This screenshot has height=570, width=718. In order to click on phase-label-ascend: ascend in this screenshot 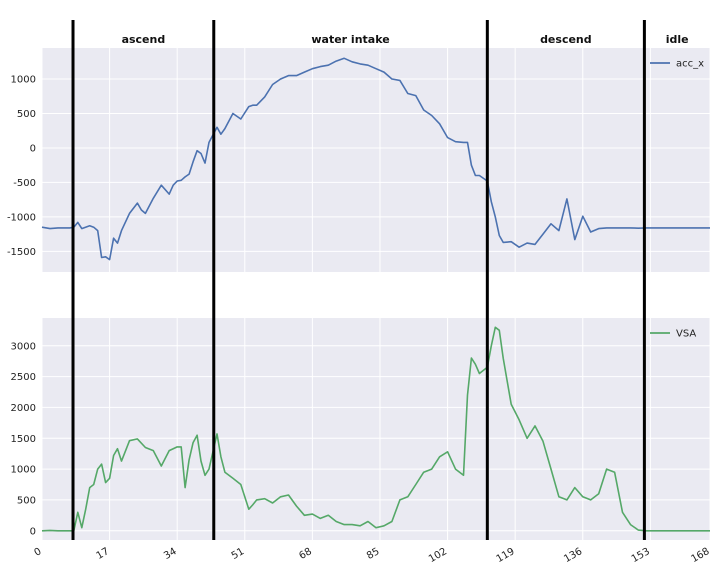, I will do `click(144, 39)`.